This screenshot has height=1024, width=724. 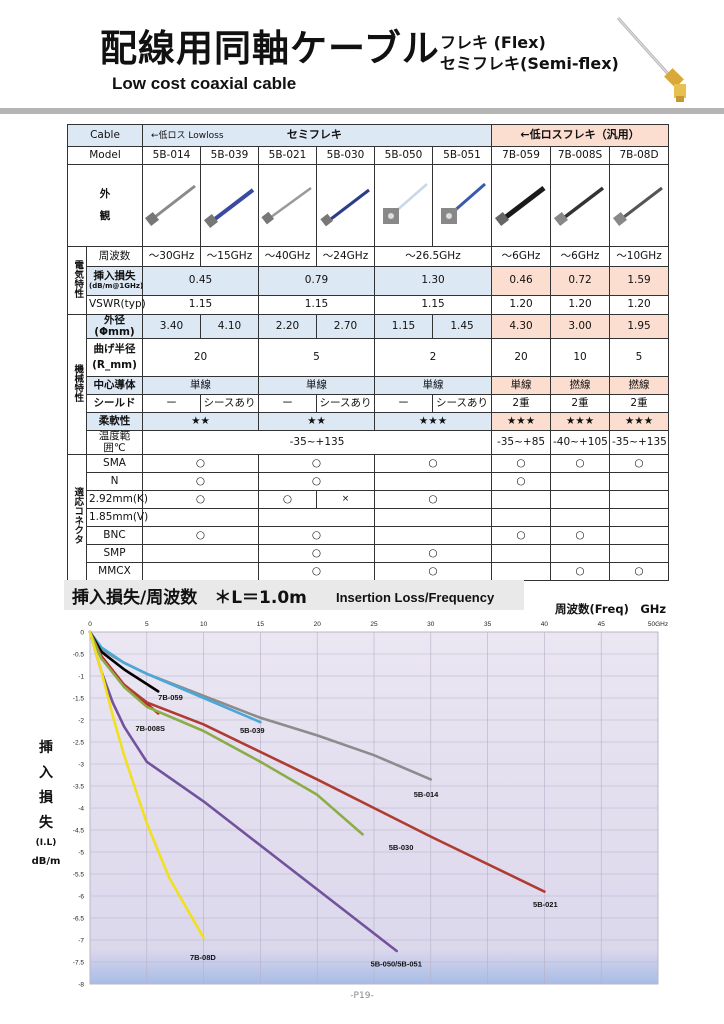 I want to click on page-number: -P19-, so click(x=362, y=996).